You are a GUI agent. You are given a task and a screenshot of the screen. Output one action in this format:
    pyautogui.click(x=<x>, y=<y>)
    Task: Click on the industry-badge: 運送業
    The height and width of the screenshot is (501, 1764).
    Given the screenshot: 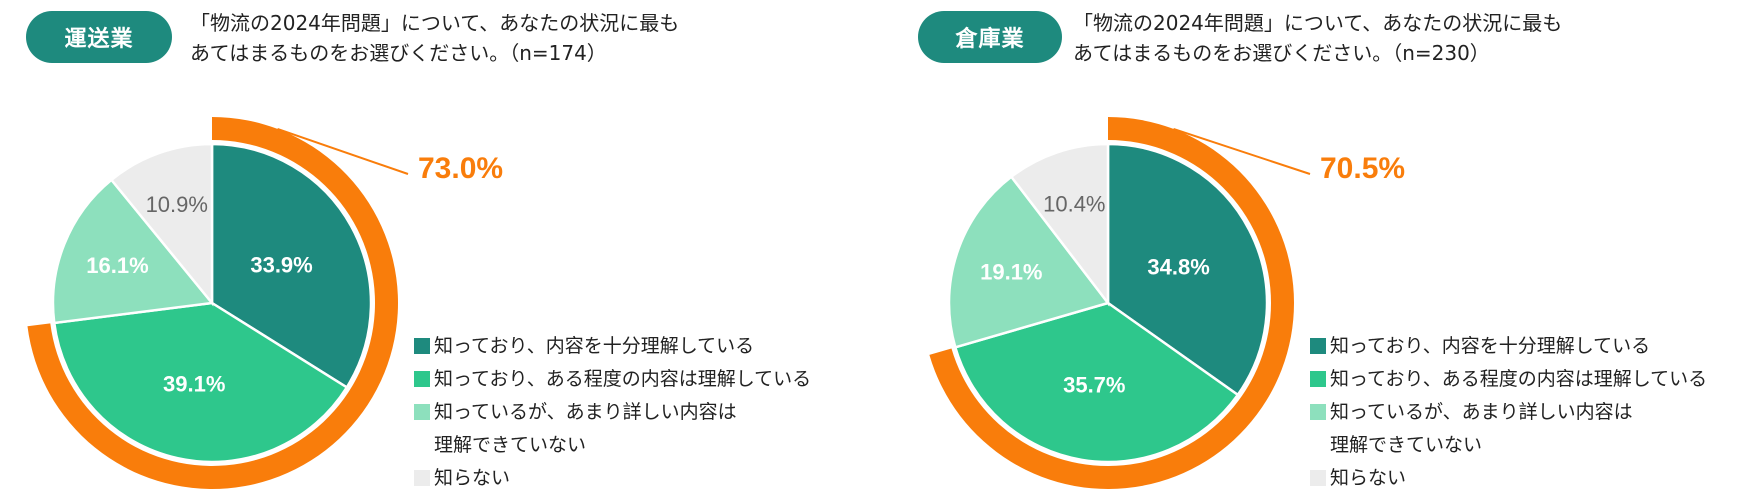 What is the action you would take?
    pyautogui.click(x=99, y=37)
    